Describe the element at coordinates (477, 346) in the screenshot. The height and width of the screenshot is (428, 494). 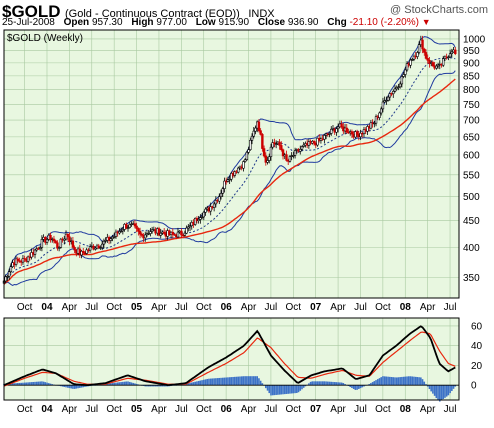
I see `indicator-tick-label: 40` at that location.